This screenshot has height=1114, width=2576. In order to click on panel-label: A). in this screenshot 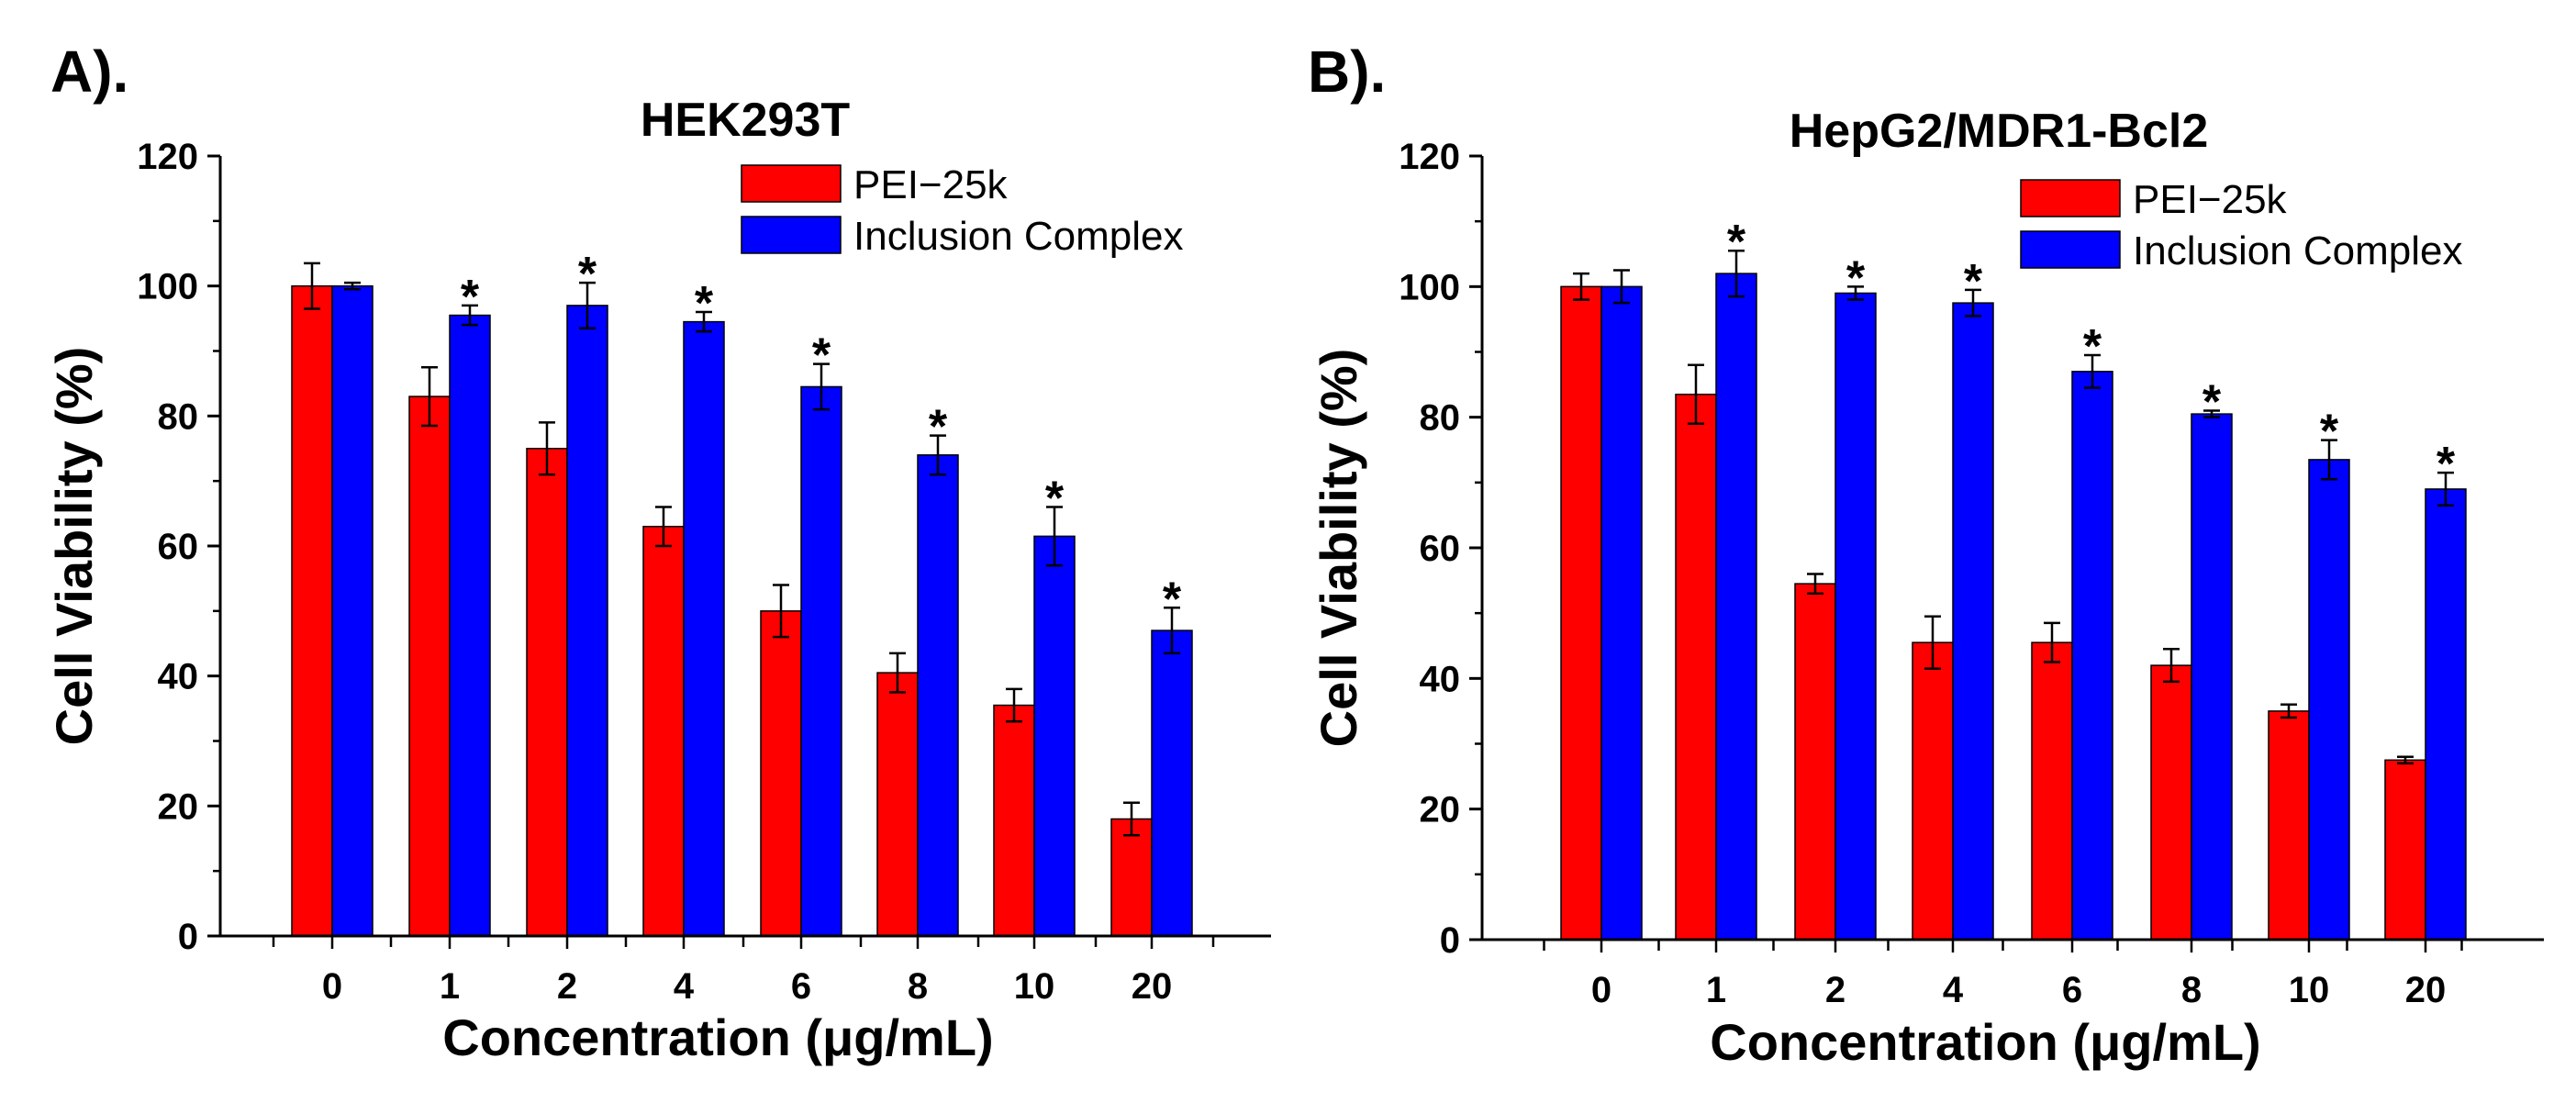, I will do `click(89, 72)`.